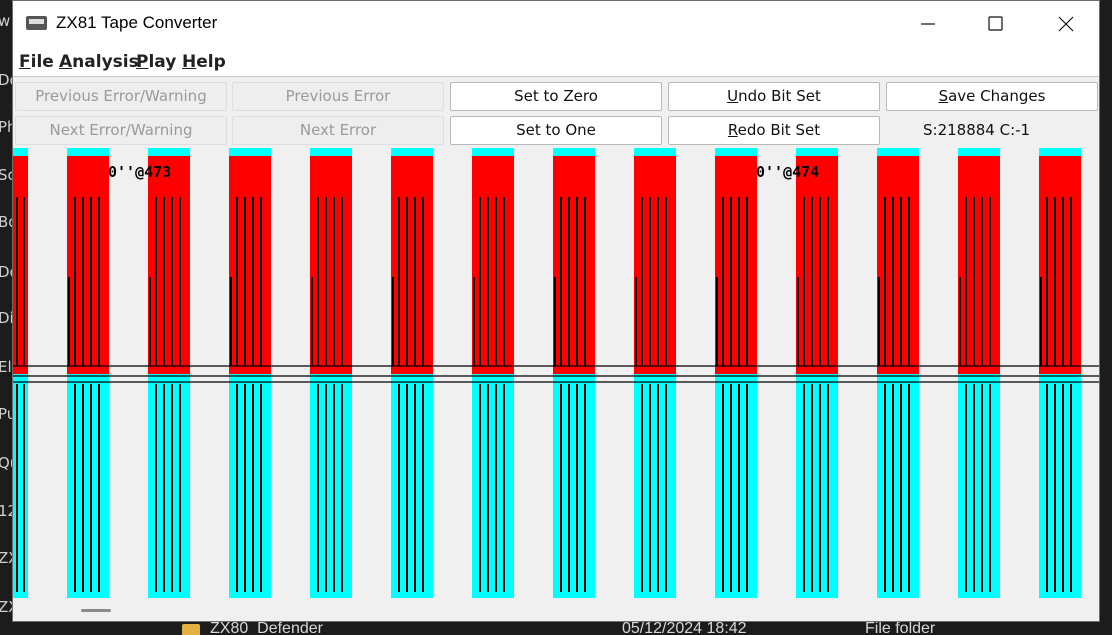  I want to click on sidebar-item: Pu, so click(6, 414).